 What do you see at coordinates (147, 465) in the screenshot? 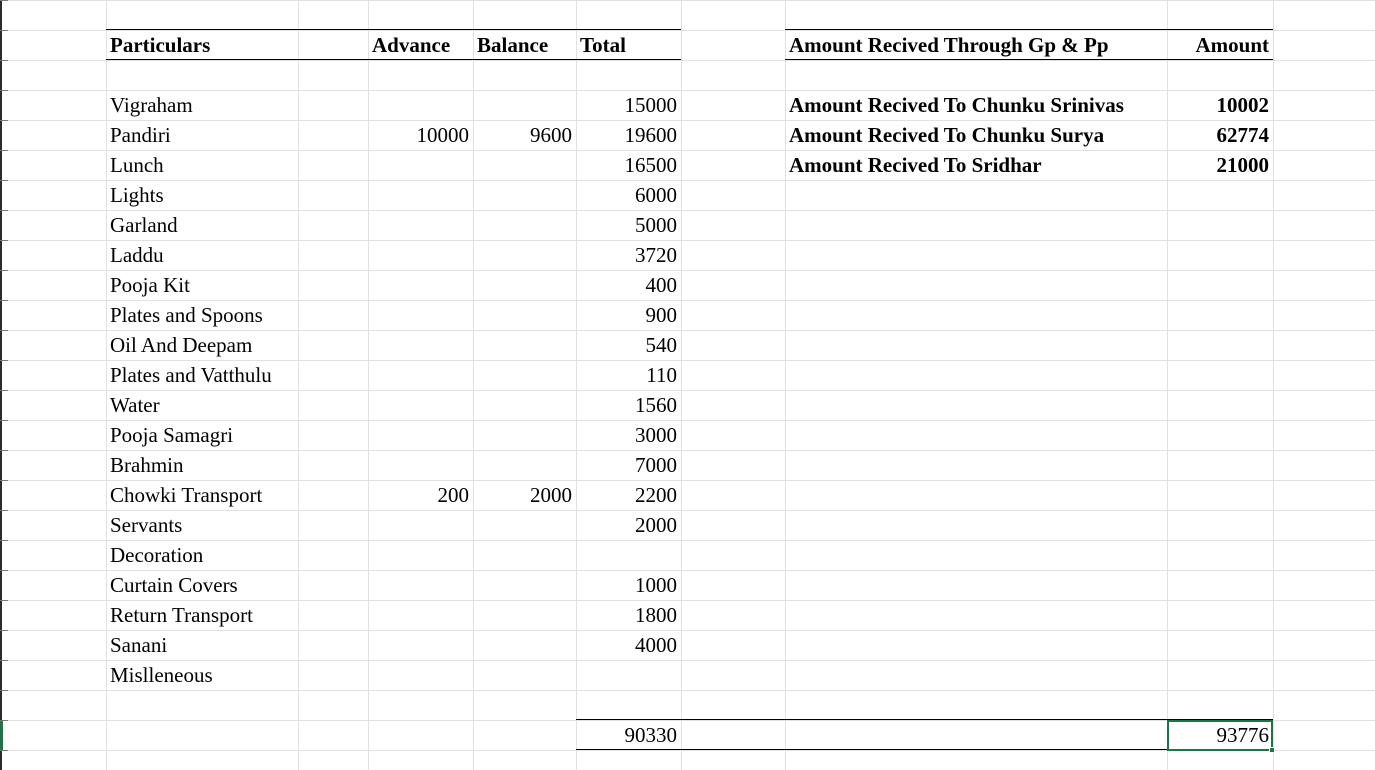
I see `expense-particular-cell: Brahmin` at bounding box center [147, 465].